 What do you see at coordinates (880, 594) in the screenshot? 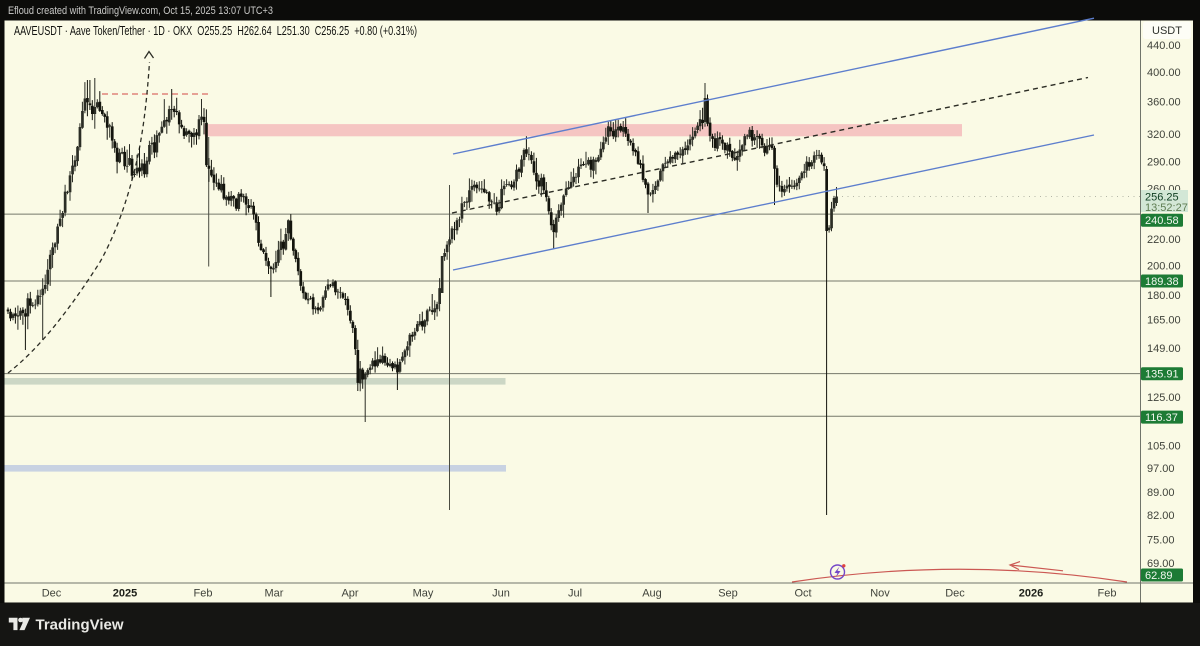
I see `svg-text: Nov` at bounding box center [880, 594].